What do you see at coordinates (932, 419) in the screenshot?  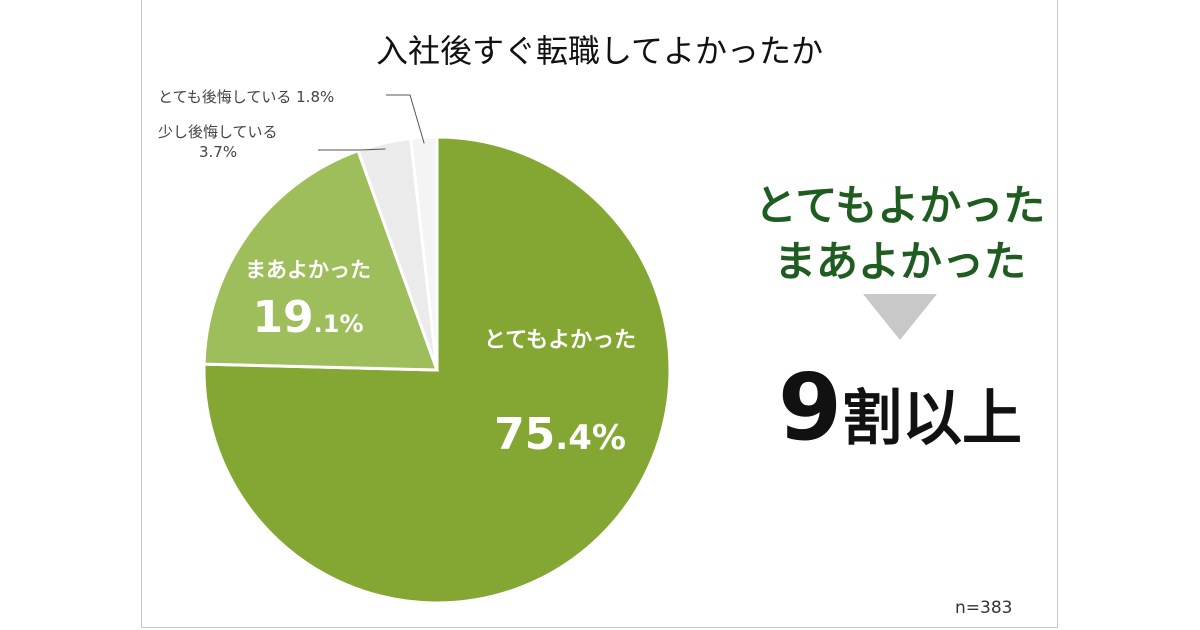 I see `result-text: 割以上` at bounding box center [932, 419].